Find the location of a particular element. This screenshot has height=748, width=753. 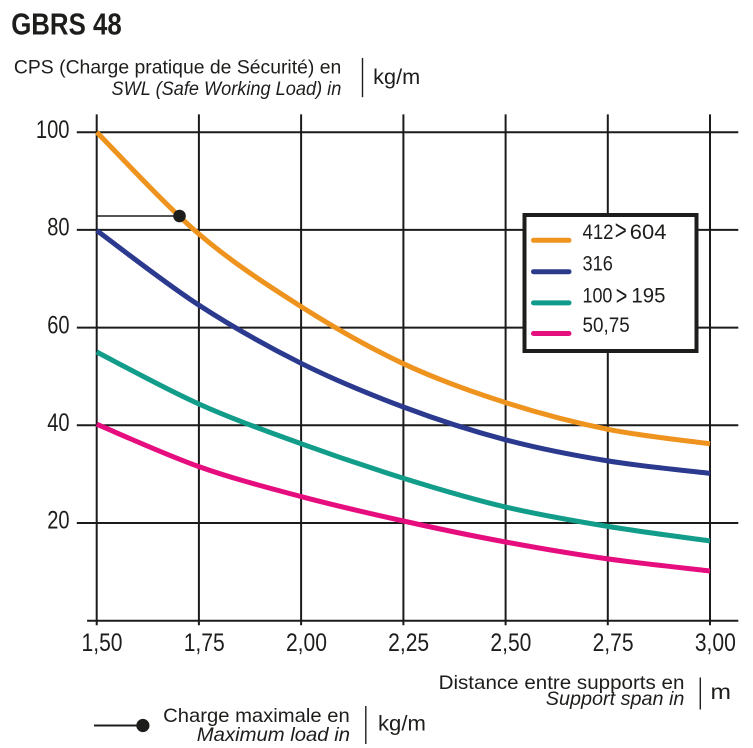

svg-text: 3,00 is located at coordinates (715, 643).